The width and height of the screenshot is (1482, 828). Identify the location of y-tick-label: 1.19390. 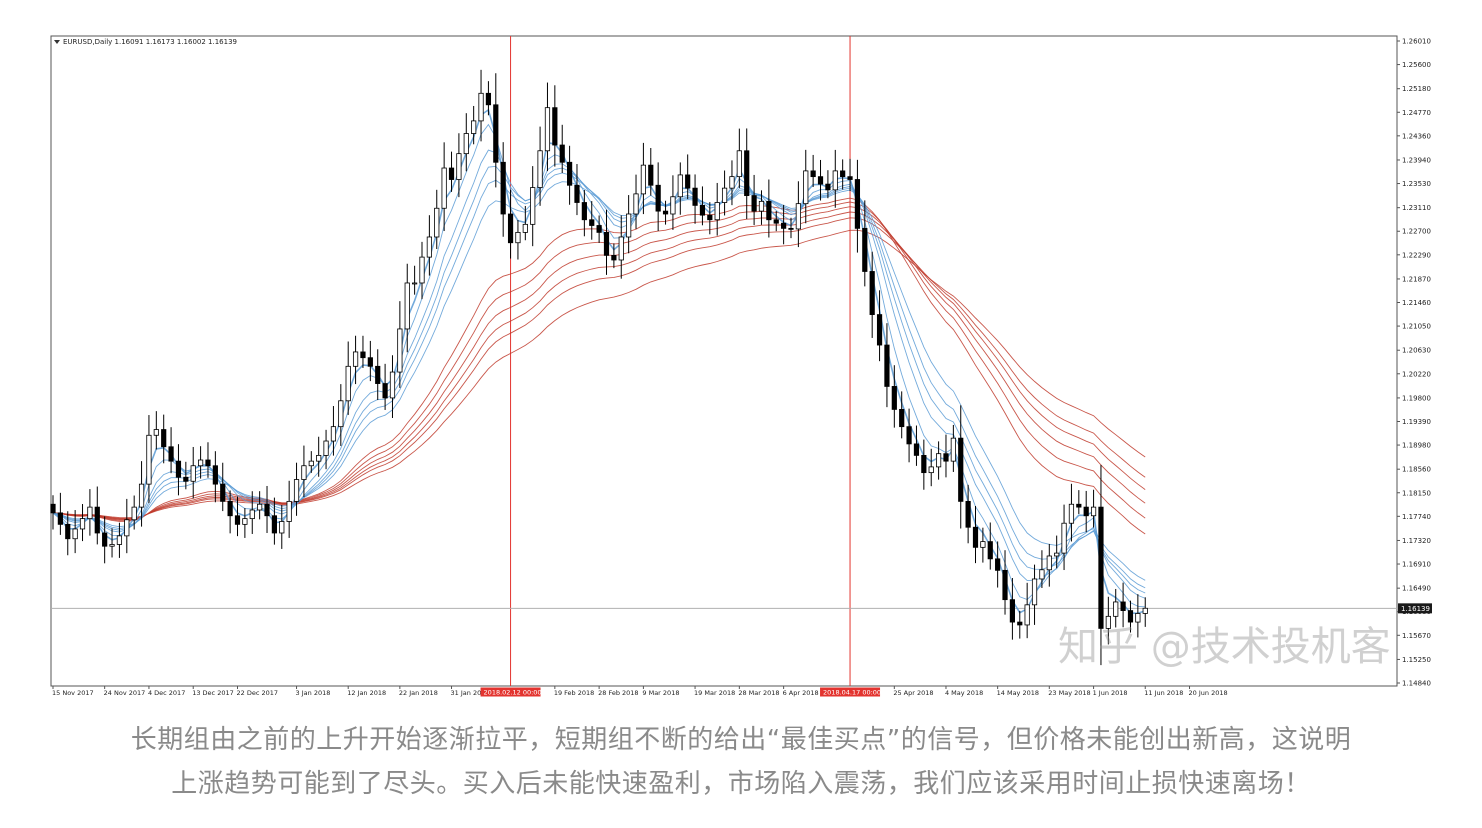
(1416, 422).